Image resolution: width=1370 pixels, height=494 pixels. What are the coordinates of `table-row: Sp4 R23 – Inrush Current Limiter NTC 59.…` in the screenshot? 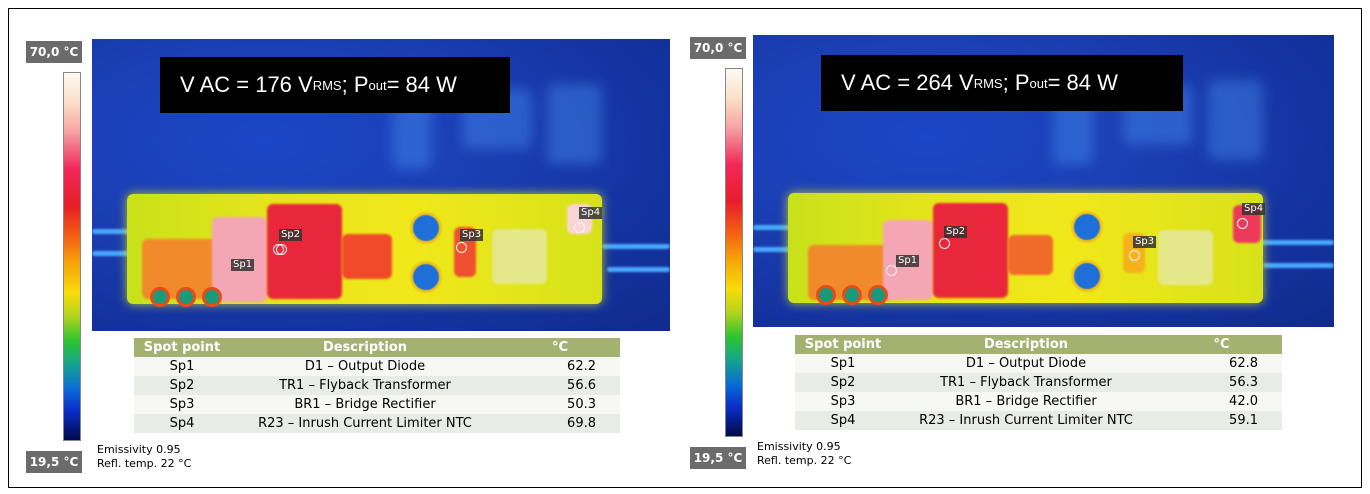 It's located at (1038, 420).